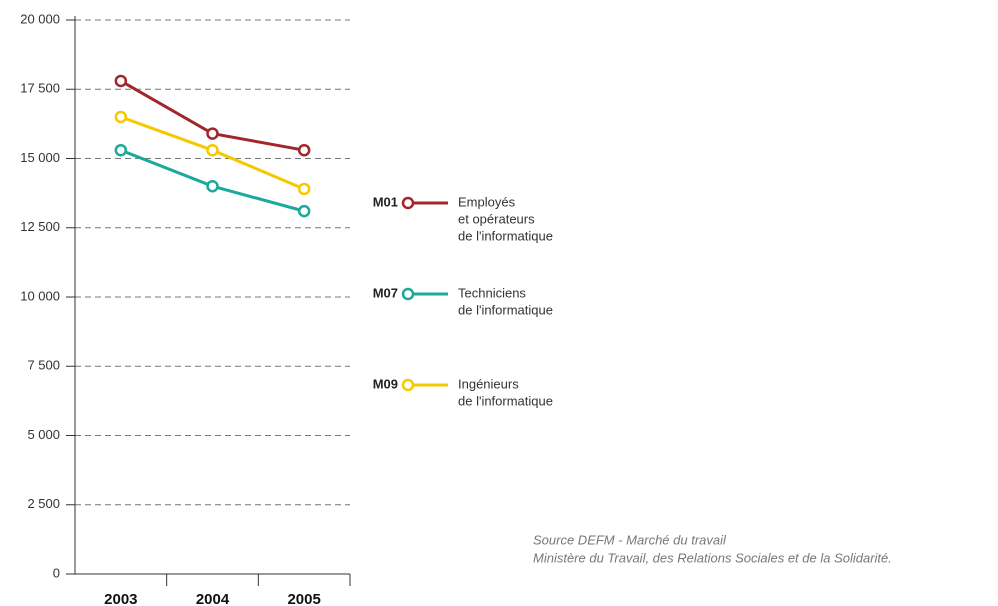 Image resolution: width=998 pixels, height=606 pixels. What do you see at coordinates (213, 598) in the screenshot?
I see `x-tick-label: 2004` at bounding box center [213, 598].